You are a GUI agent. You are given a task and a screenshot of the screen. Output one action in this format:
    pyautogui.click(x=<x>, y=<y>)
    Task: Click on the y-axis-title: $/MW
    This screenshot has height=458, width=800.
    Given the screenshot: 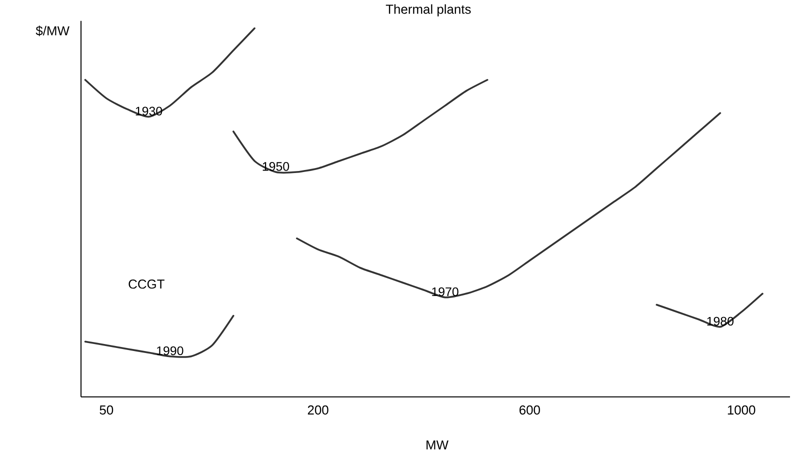 What is the action you would take?
    pyautogui.click(x=53, y=31)
    